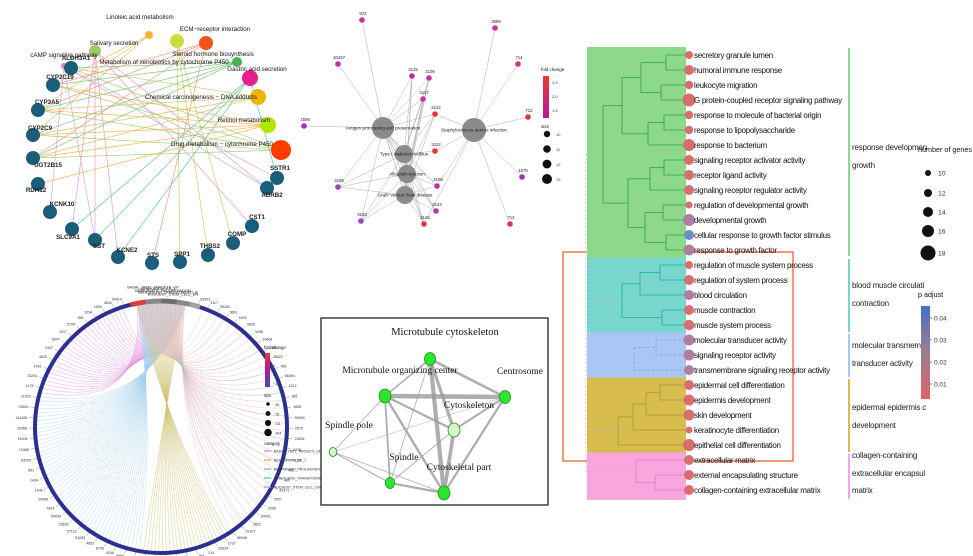  What do you see at coordinates (888, 285) in the screenshot?
I see `cluster-summary-text: blood muscle circulati` at bounding box center [888, 285].